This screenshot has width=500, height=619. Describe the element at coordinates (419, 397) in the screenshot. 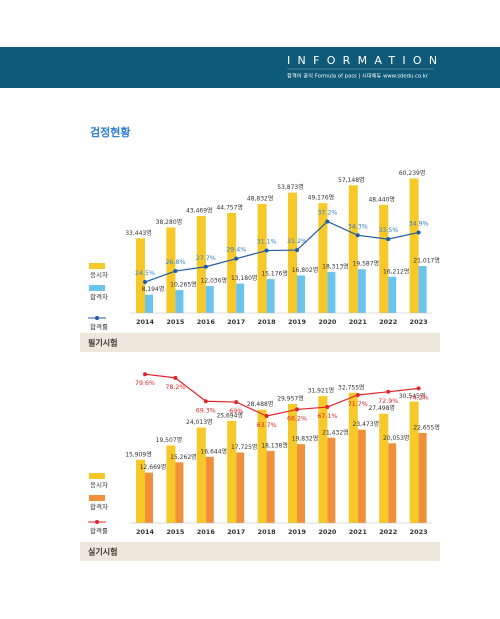

I see `data-label: 74.2%` at that location.